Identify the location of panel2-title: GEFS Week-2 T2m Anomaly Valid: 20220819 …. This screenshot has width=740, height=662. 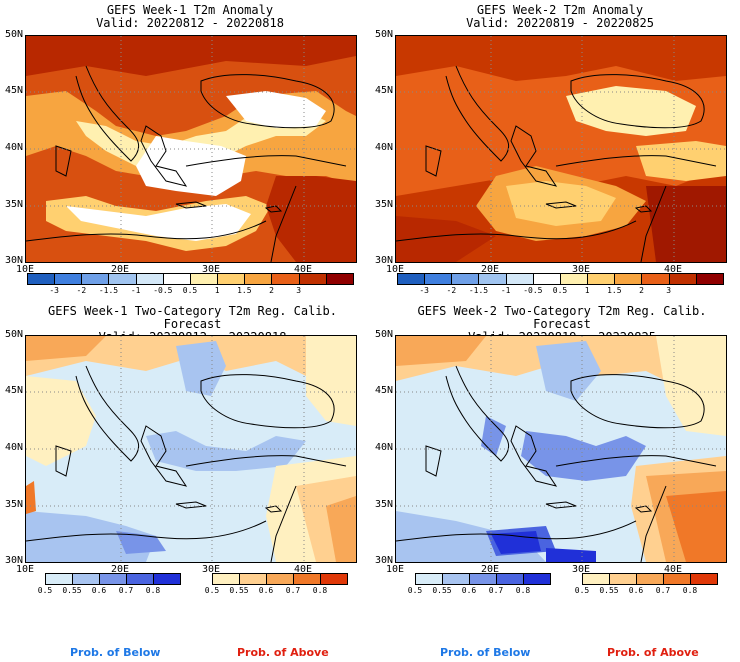
(560, 17).